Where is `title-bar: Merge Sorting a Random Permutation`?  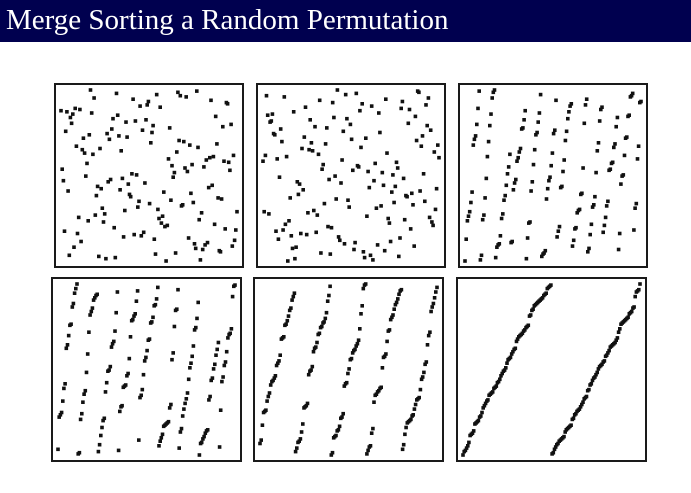
title-bar: Merge Sorting a Random Permutation is located at coordinates (345, 21).